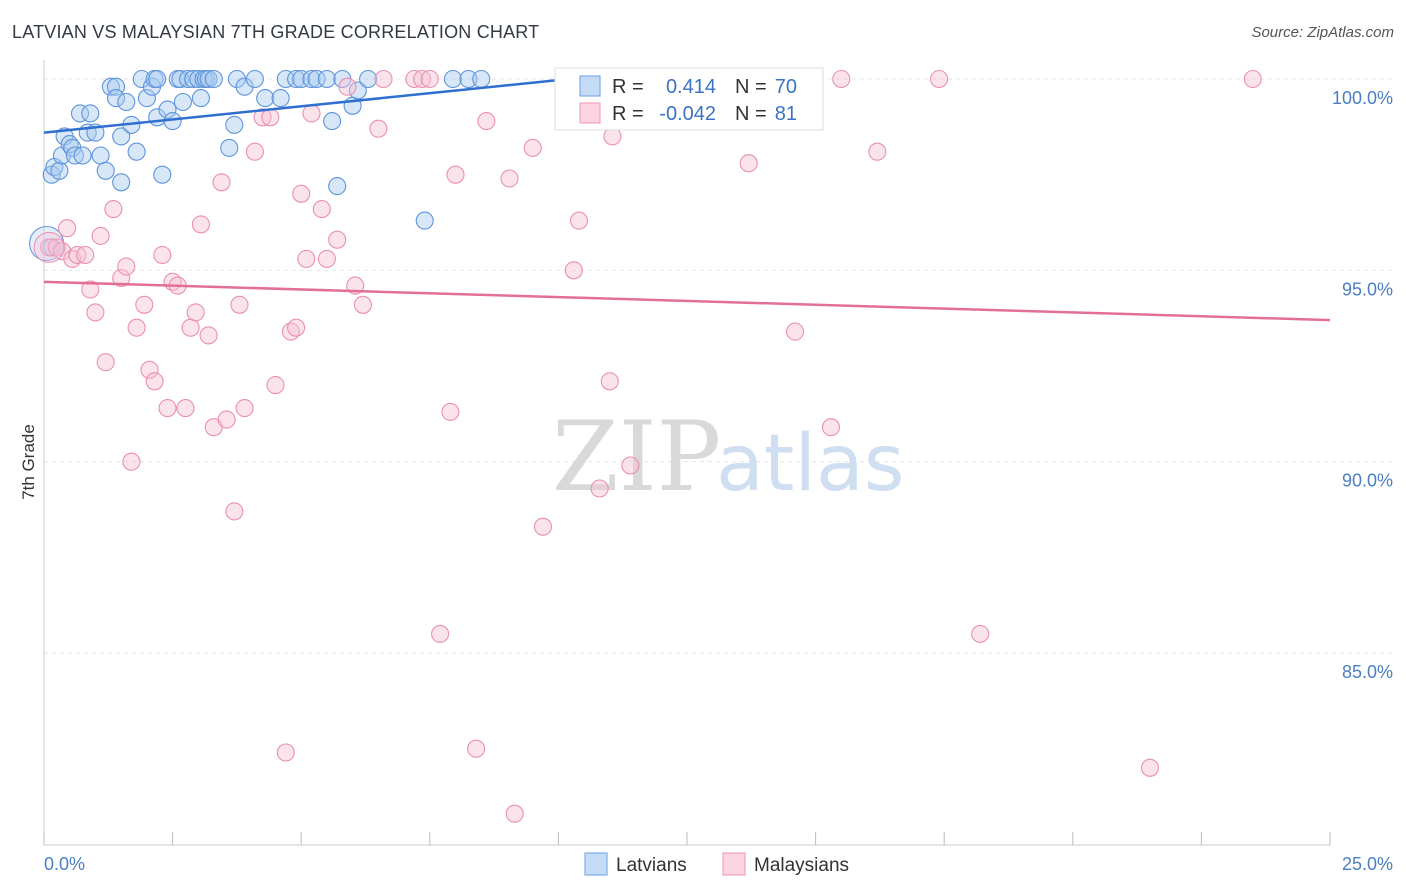  What do you see at coordinates (64, 864) in the screenshot?
I see `x-tick-label-min: 0.0%` at bounding box center [64, 864].